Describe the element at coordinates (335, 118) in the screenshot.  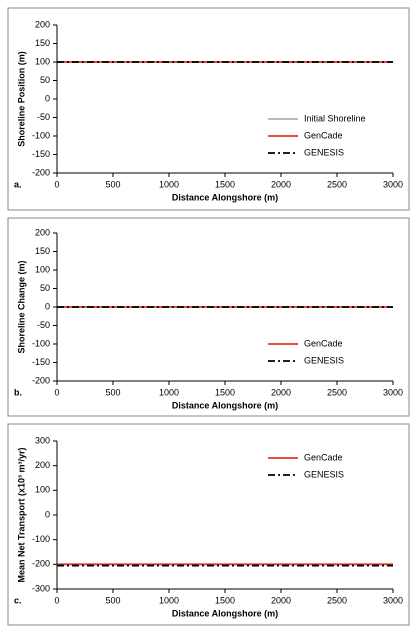
I see `legend-label: Initial Shoreline` at that location.